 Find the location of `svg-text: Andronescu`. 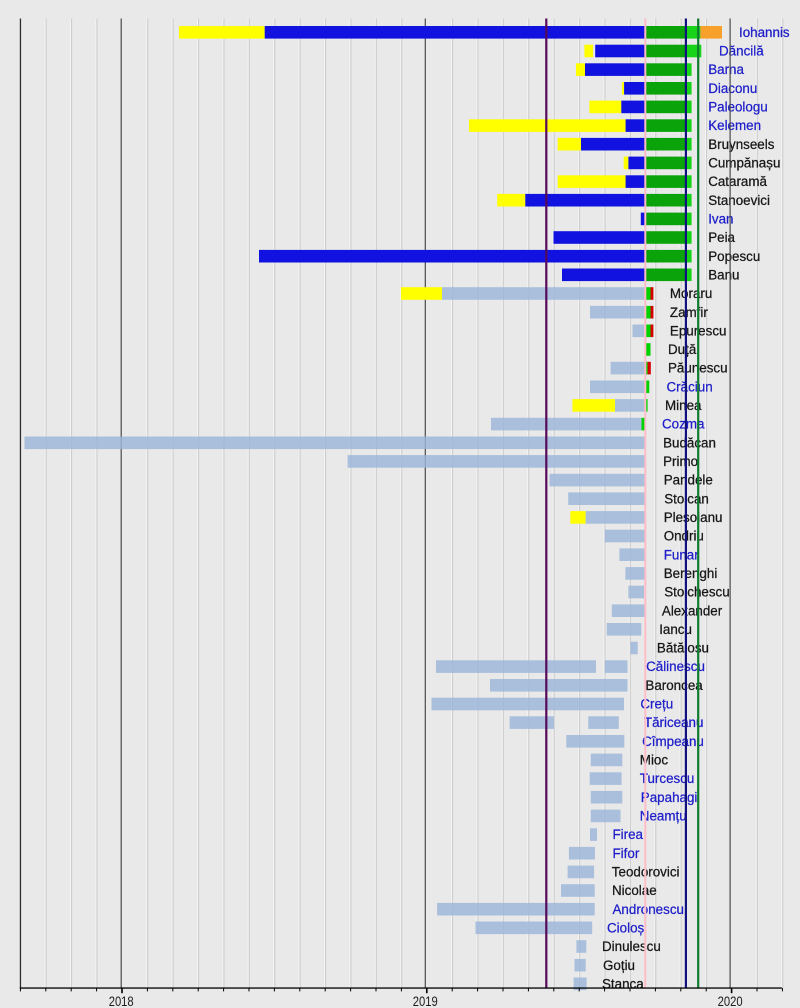

svg-text: Andronescu is located at coordinates (648, 909).